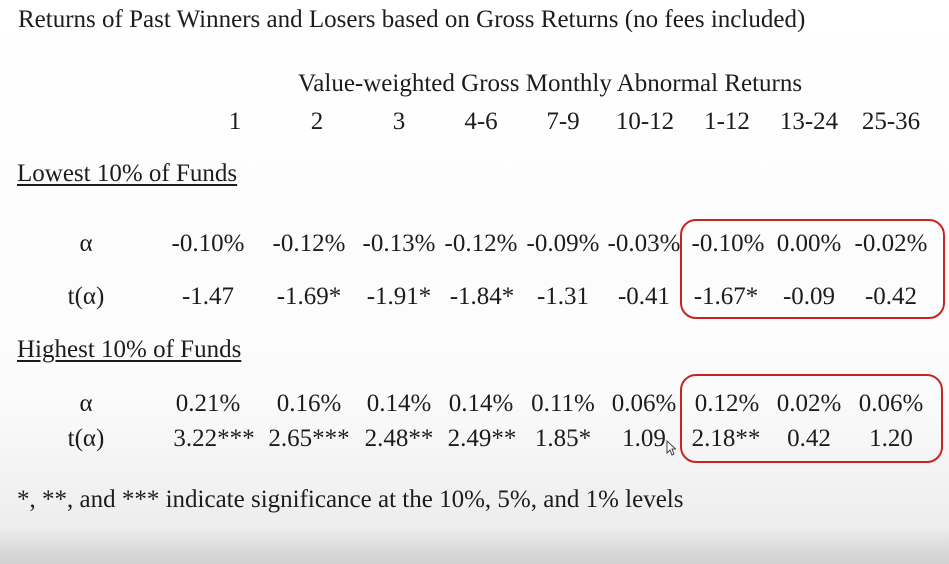  Describe the element at coordinates (235, 121) in the screenshot. I see `column-header: 1` at that location.